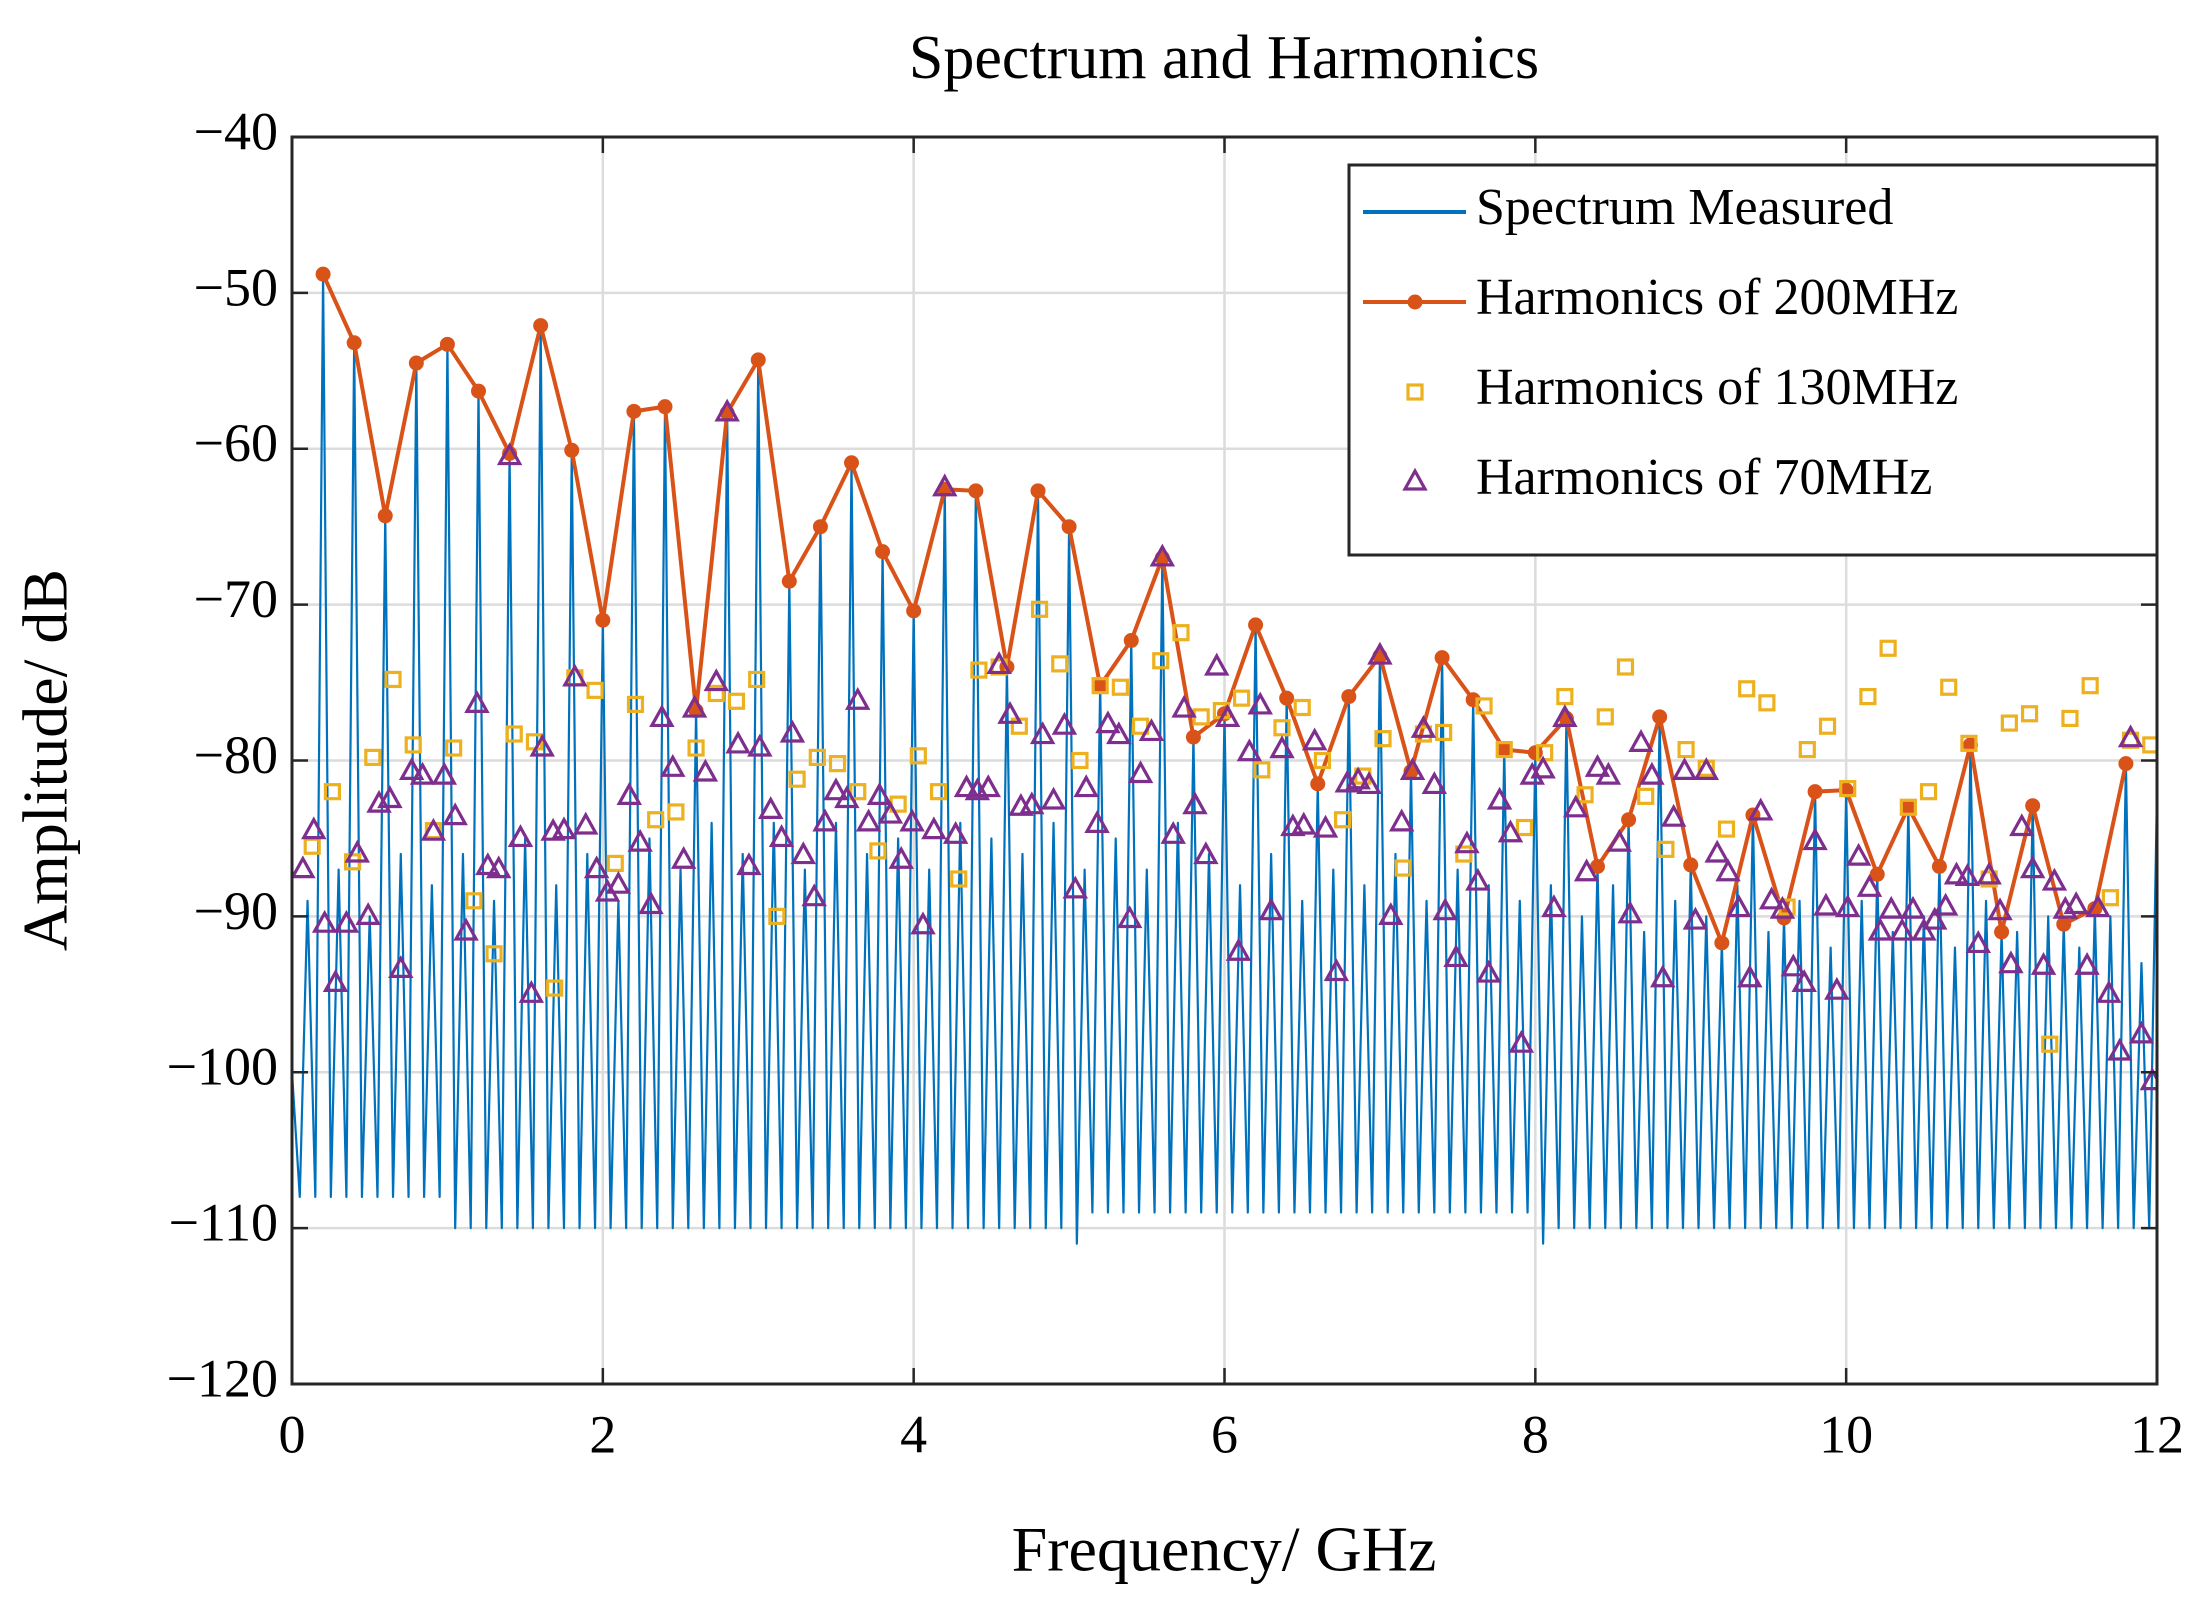  Describe the element at coordinates (236, 755) in the screenshot. I see `y-tick-label: −80` at that location.